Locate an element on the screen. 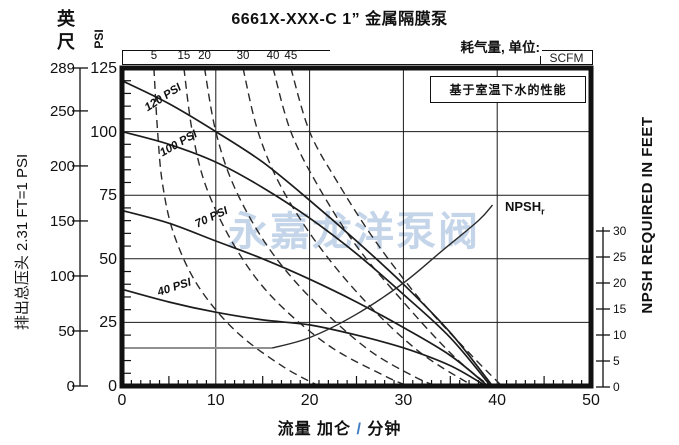  npsh-curve-rising is located at coordinates (382, 276).